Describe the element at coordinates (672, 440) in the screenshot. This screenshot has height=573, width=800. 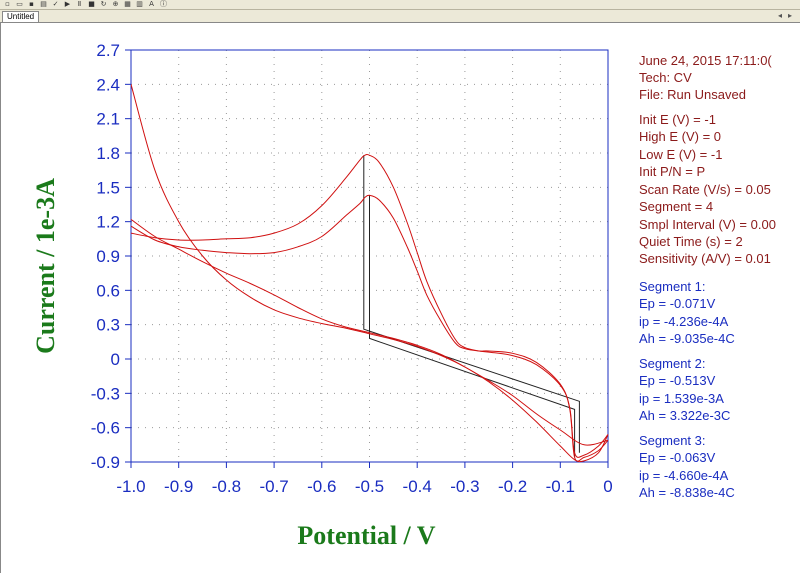
I see `segment-3-title: Segment 3:` at that location.